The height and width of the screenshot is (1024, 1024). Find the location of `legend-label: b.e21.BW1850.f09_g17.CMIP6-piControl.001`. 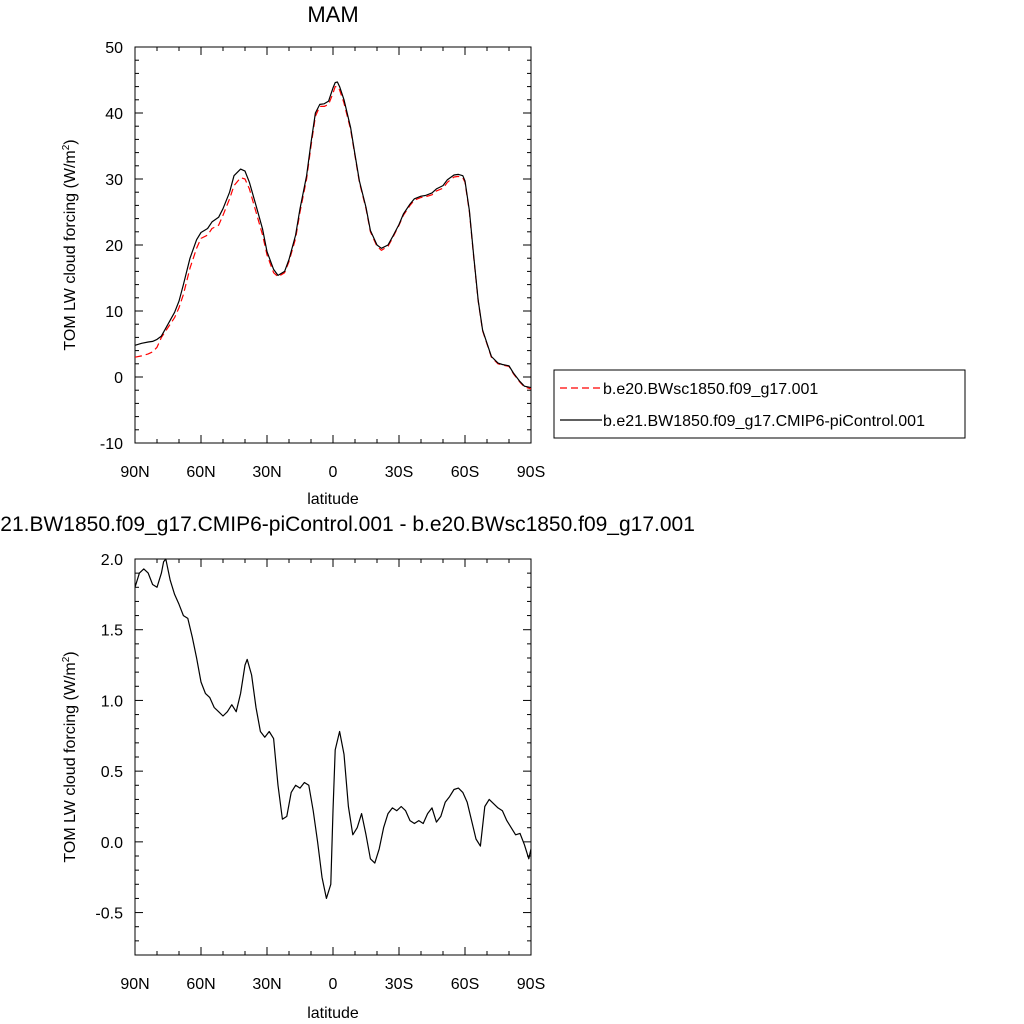

legend-label: b.e21.BW1850.f09_g17.CMIP6-piControl.001 is located at coordinates (764, 421).